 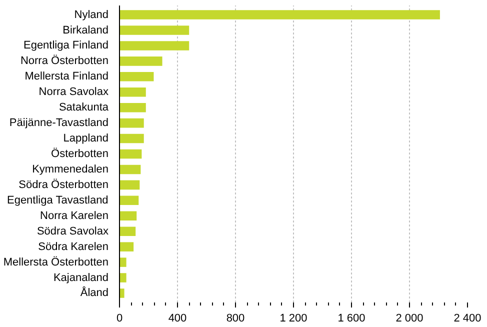 I want to click on x-tick-label: 1 200, so click(x=294, y=318).